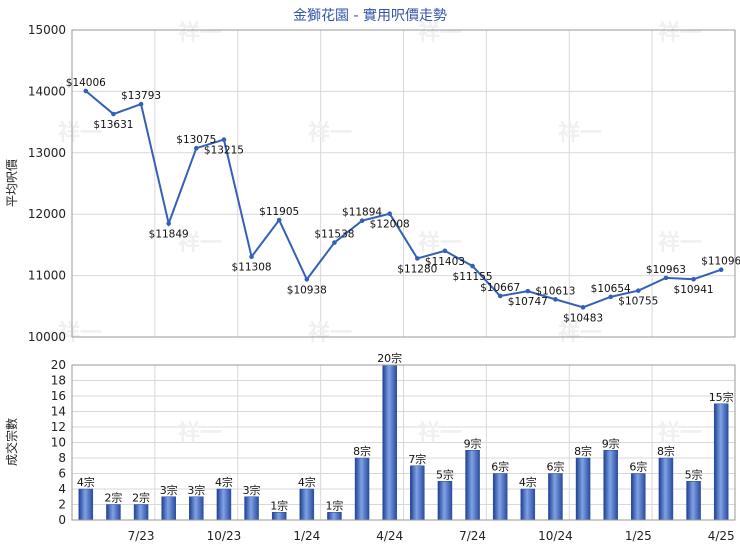 Image resolution: width=740 pixels, height=554 pixels. Describe the element at coordinates (721, 397) in the screenshot. I see `volume-data-label: 15宗` at that location.